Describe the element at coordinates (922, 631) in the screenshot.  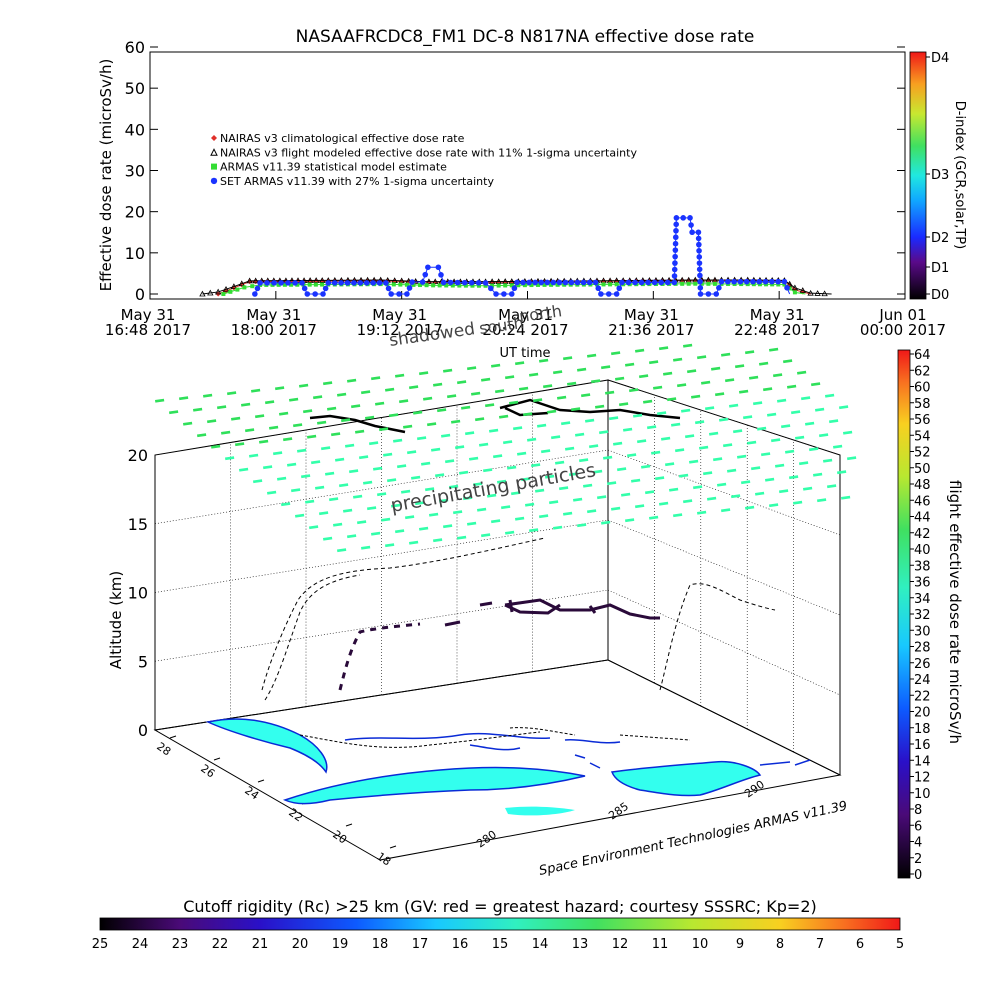
I see `dose-tick-label: 30` at that location.